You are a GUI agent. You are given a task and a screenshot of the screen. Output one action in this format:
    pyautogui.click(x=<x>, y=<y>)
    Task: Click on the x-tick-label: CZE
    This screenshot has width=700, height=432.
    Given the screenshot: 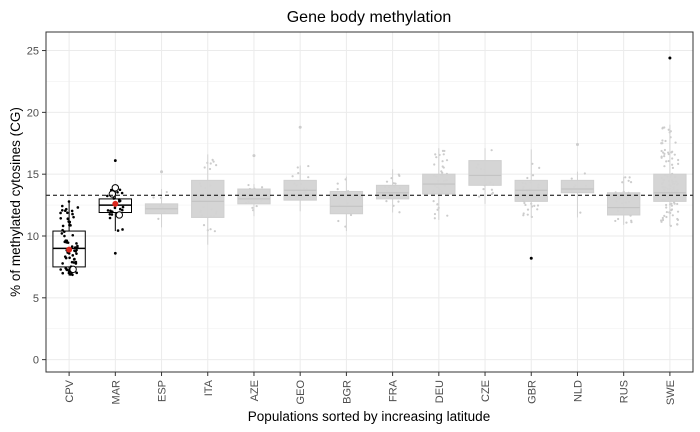 What is the action you would take?
    pyautogui.click(x=486, y=391)
    